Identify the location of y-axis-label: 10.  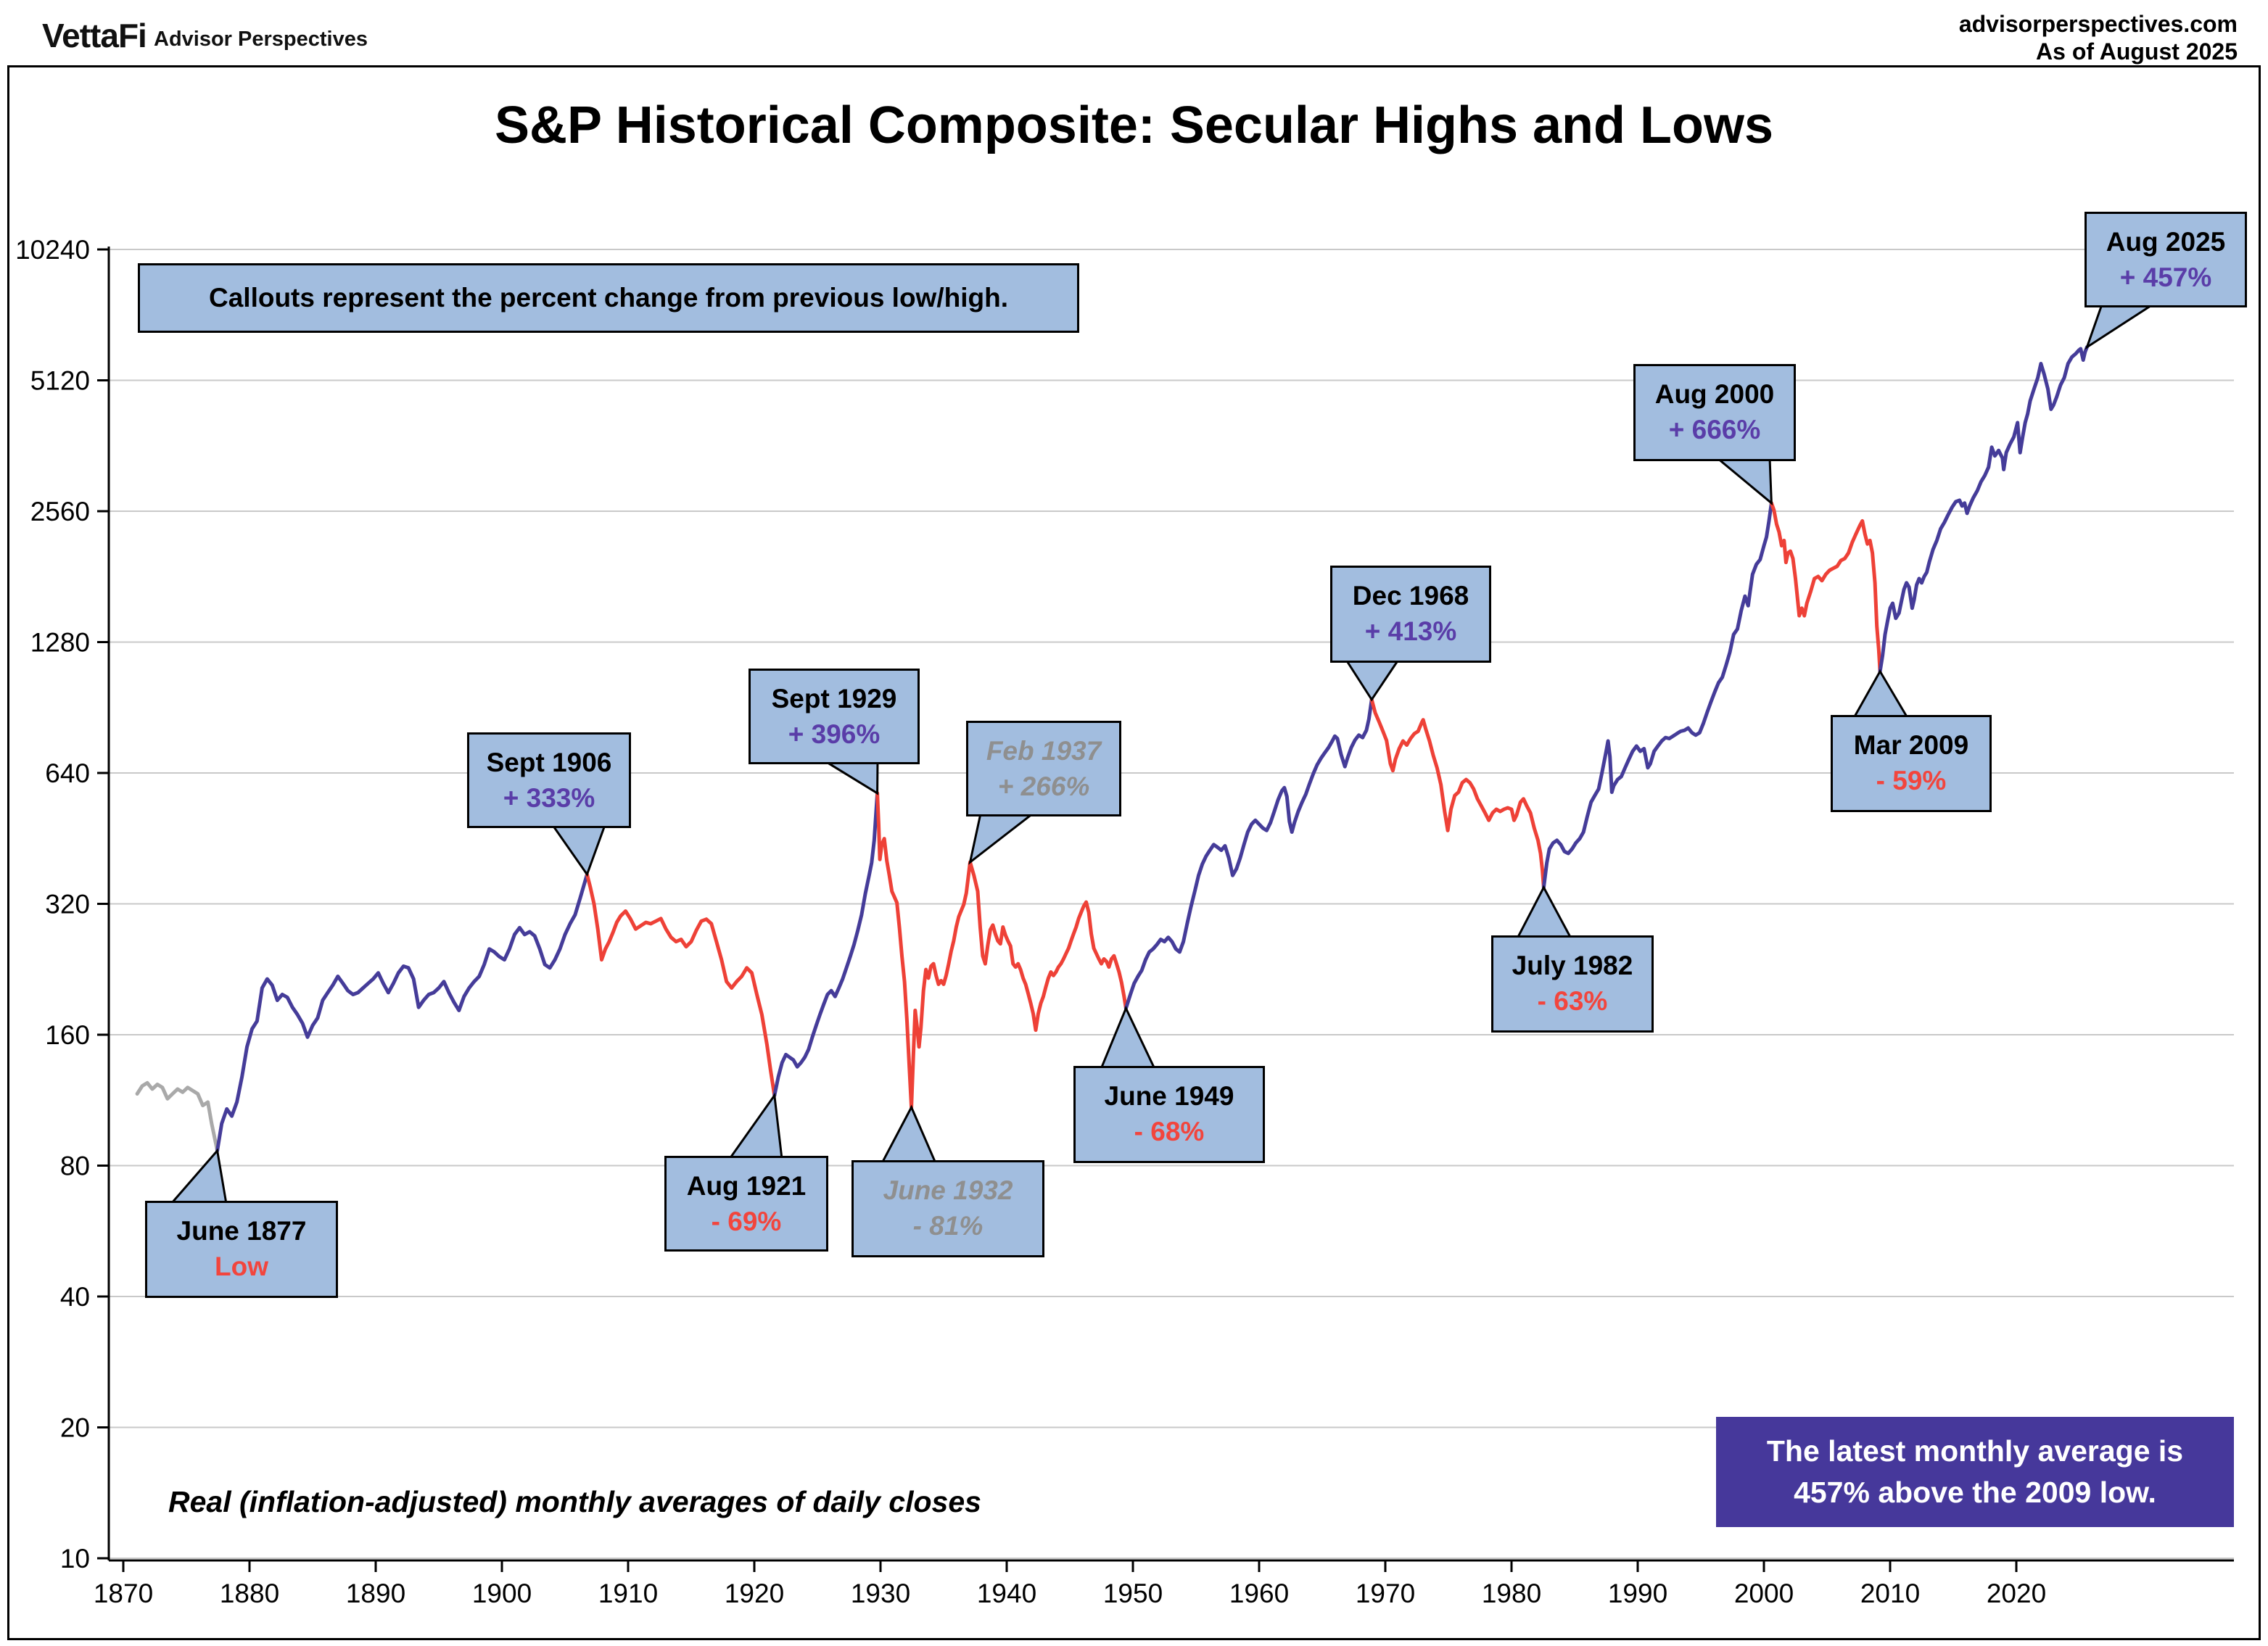
(75, 1559).